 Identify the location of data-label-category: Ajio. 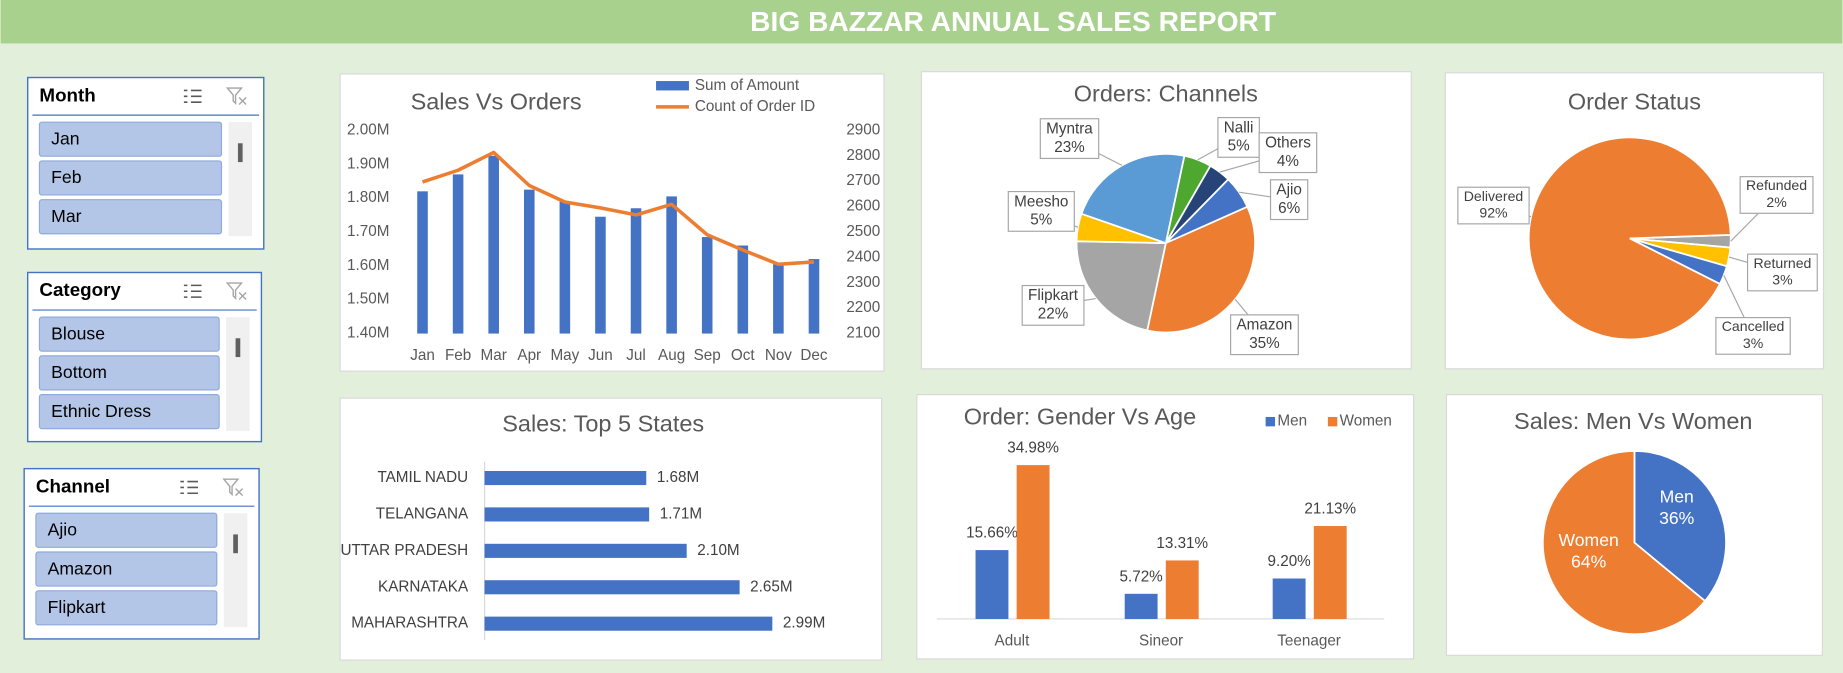
(1288, 190).